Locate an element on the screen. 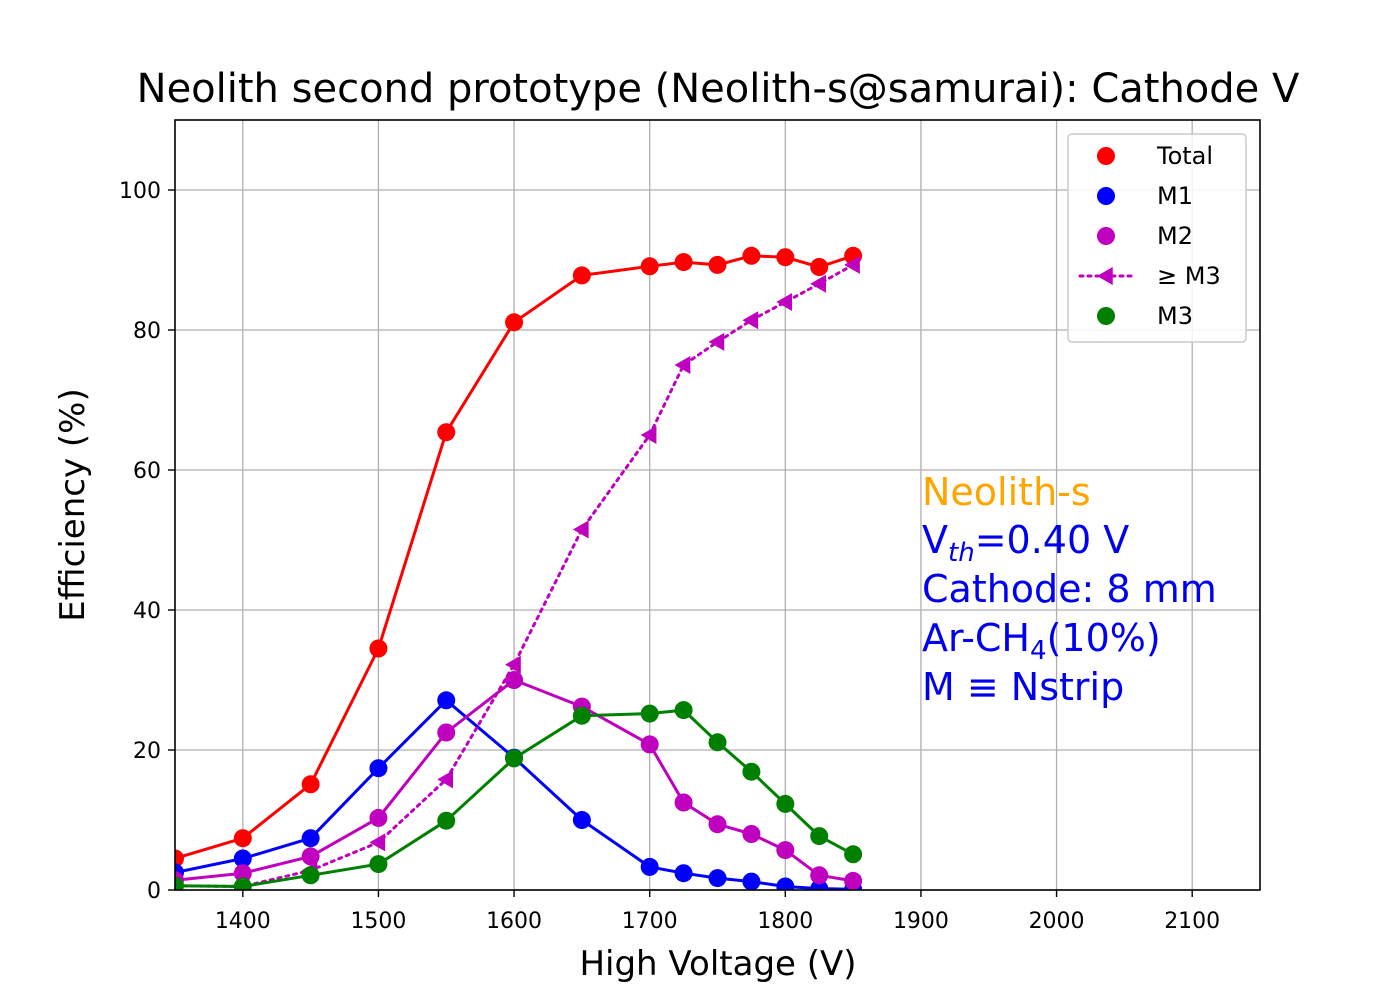 This screenshot has height=1000, width=1400. x-tick-label: 2100 is located at coordinates (1192, 921).